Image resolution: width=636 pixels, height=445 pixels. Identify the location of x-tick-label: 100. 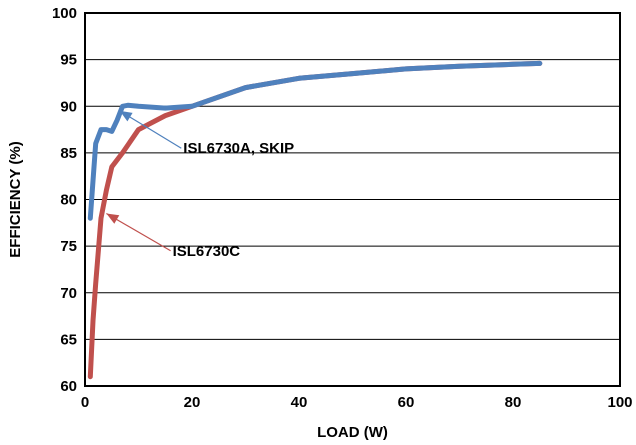
(619, 402).